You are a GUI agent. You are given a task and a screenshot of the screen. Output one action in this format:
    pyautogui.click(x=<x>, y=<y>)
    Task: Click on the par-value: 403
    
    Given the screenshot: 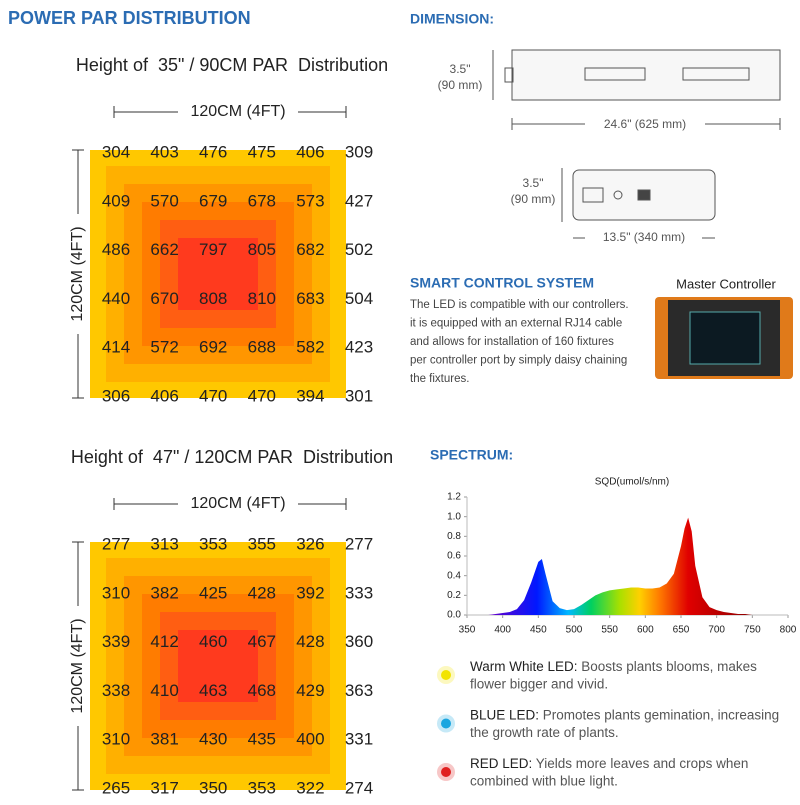 What is the action you would take?
    pyautogui.click(x=164, y=151)
    